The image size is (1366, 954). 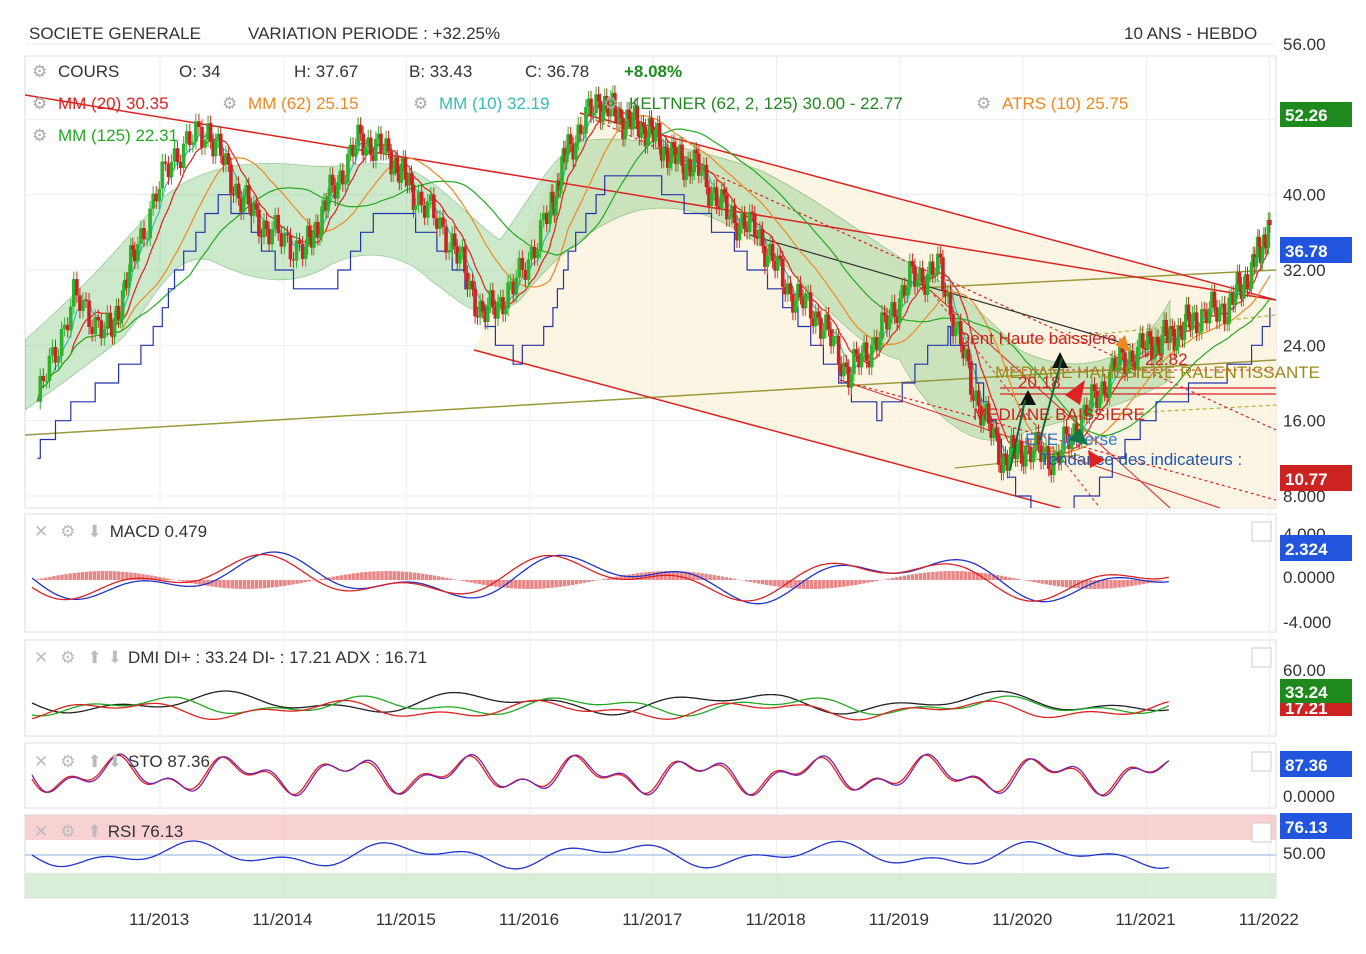 What do you see at coordinates (652, 919) in the screenshot?
I see `x-tick-label: 11/2017` at bounding box center [652, 919].